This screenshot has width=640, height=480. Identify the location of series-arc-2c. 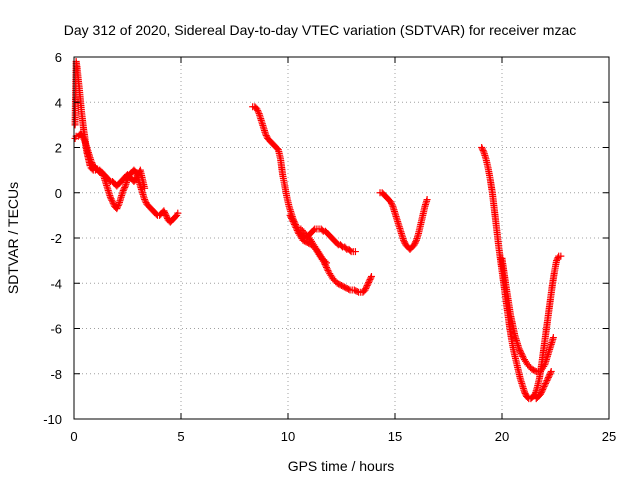
(314, 246).